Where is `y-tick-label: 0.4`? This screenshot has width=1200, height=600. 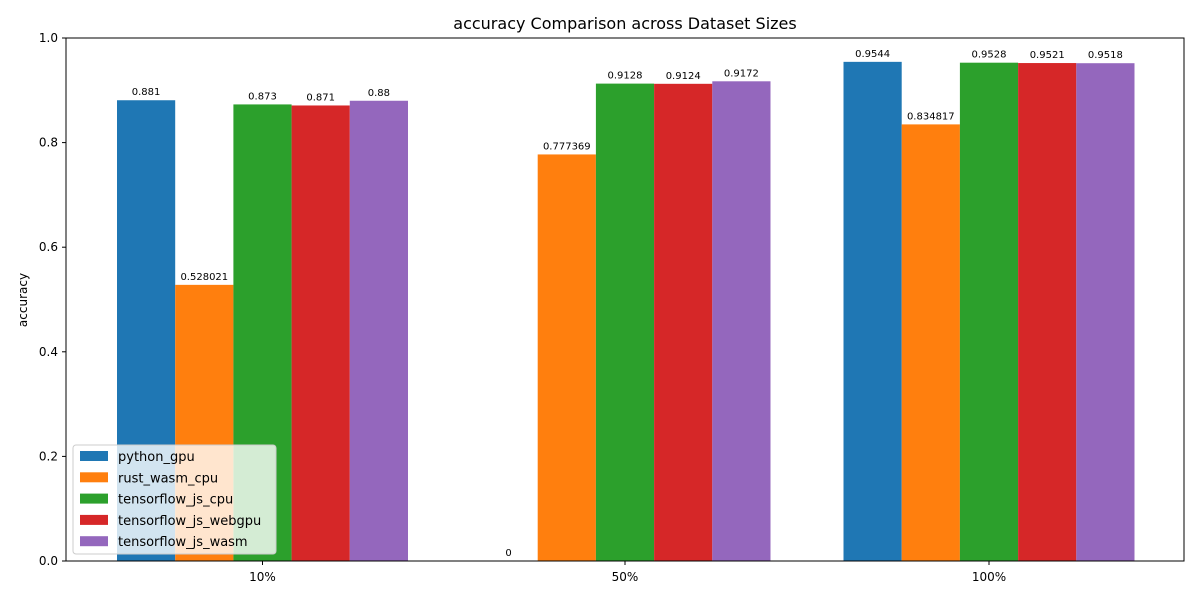
y-tick-label: 0.4 is located at coordinates (48, 352).